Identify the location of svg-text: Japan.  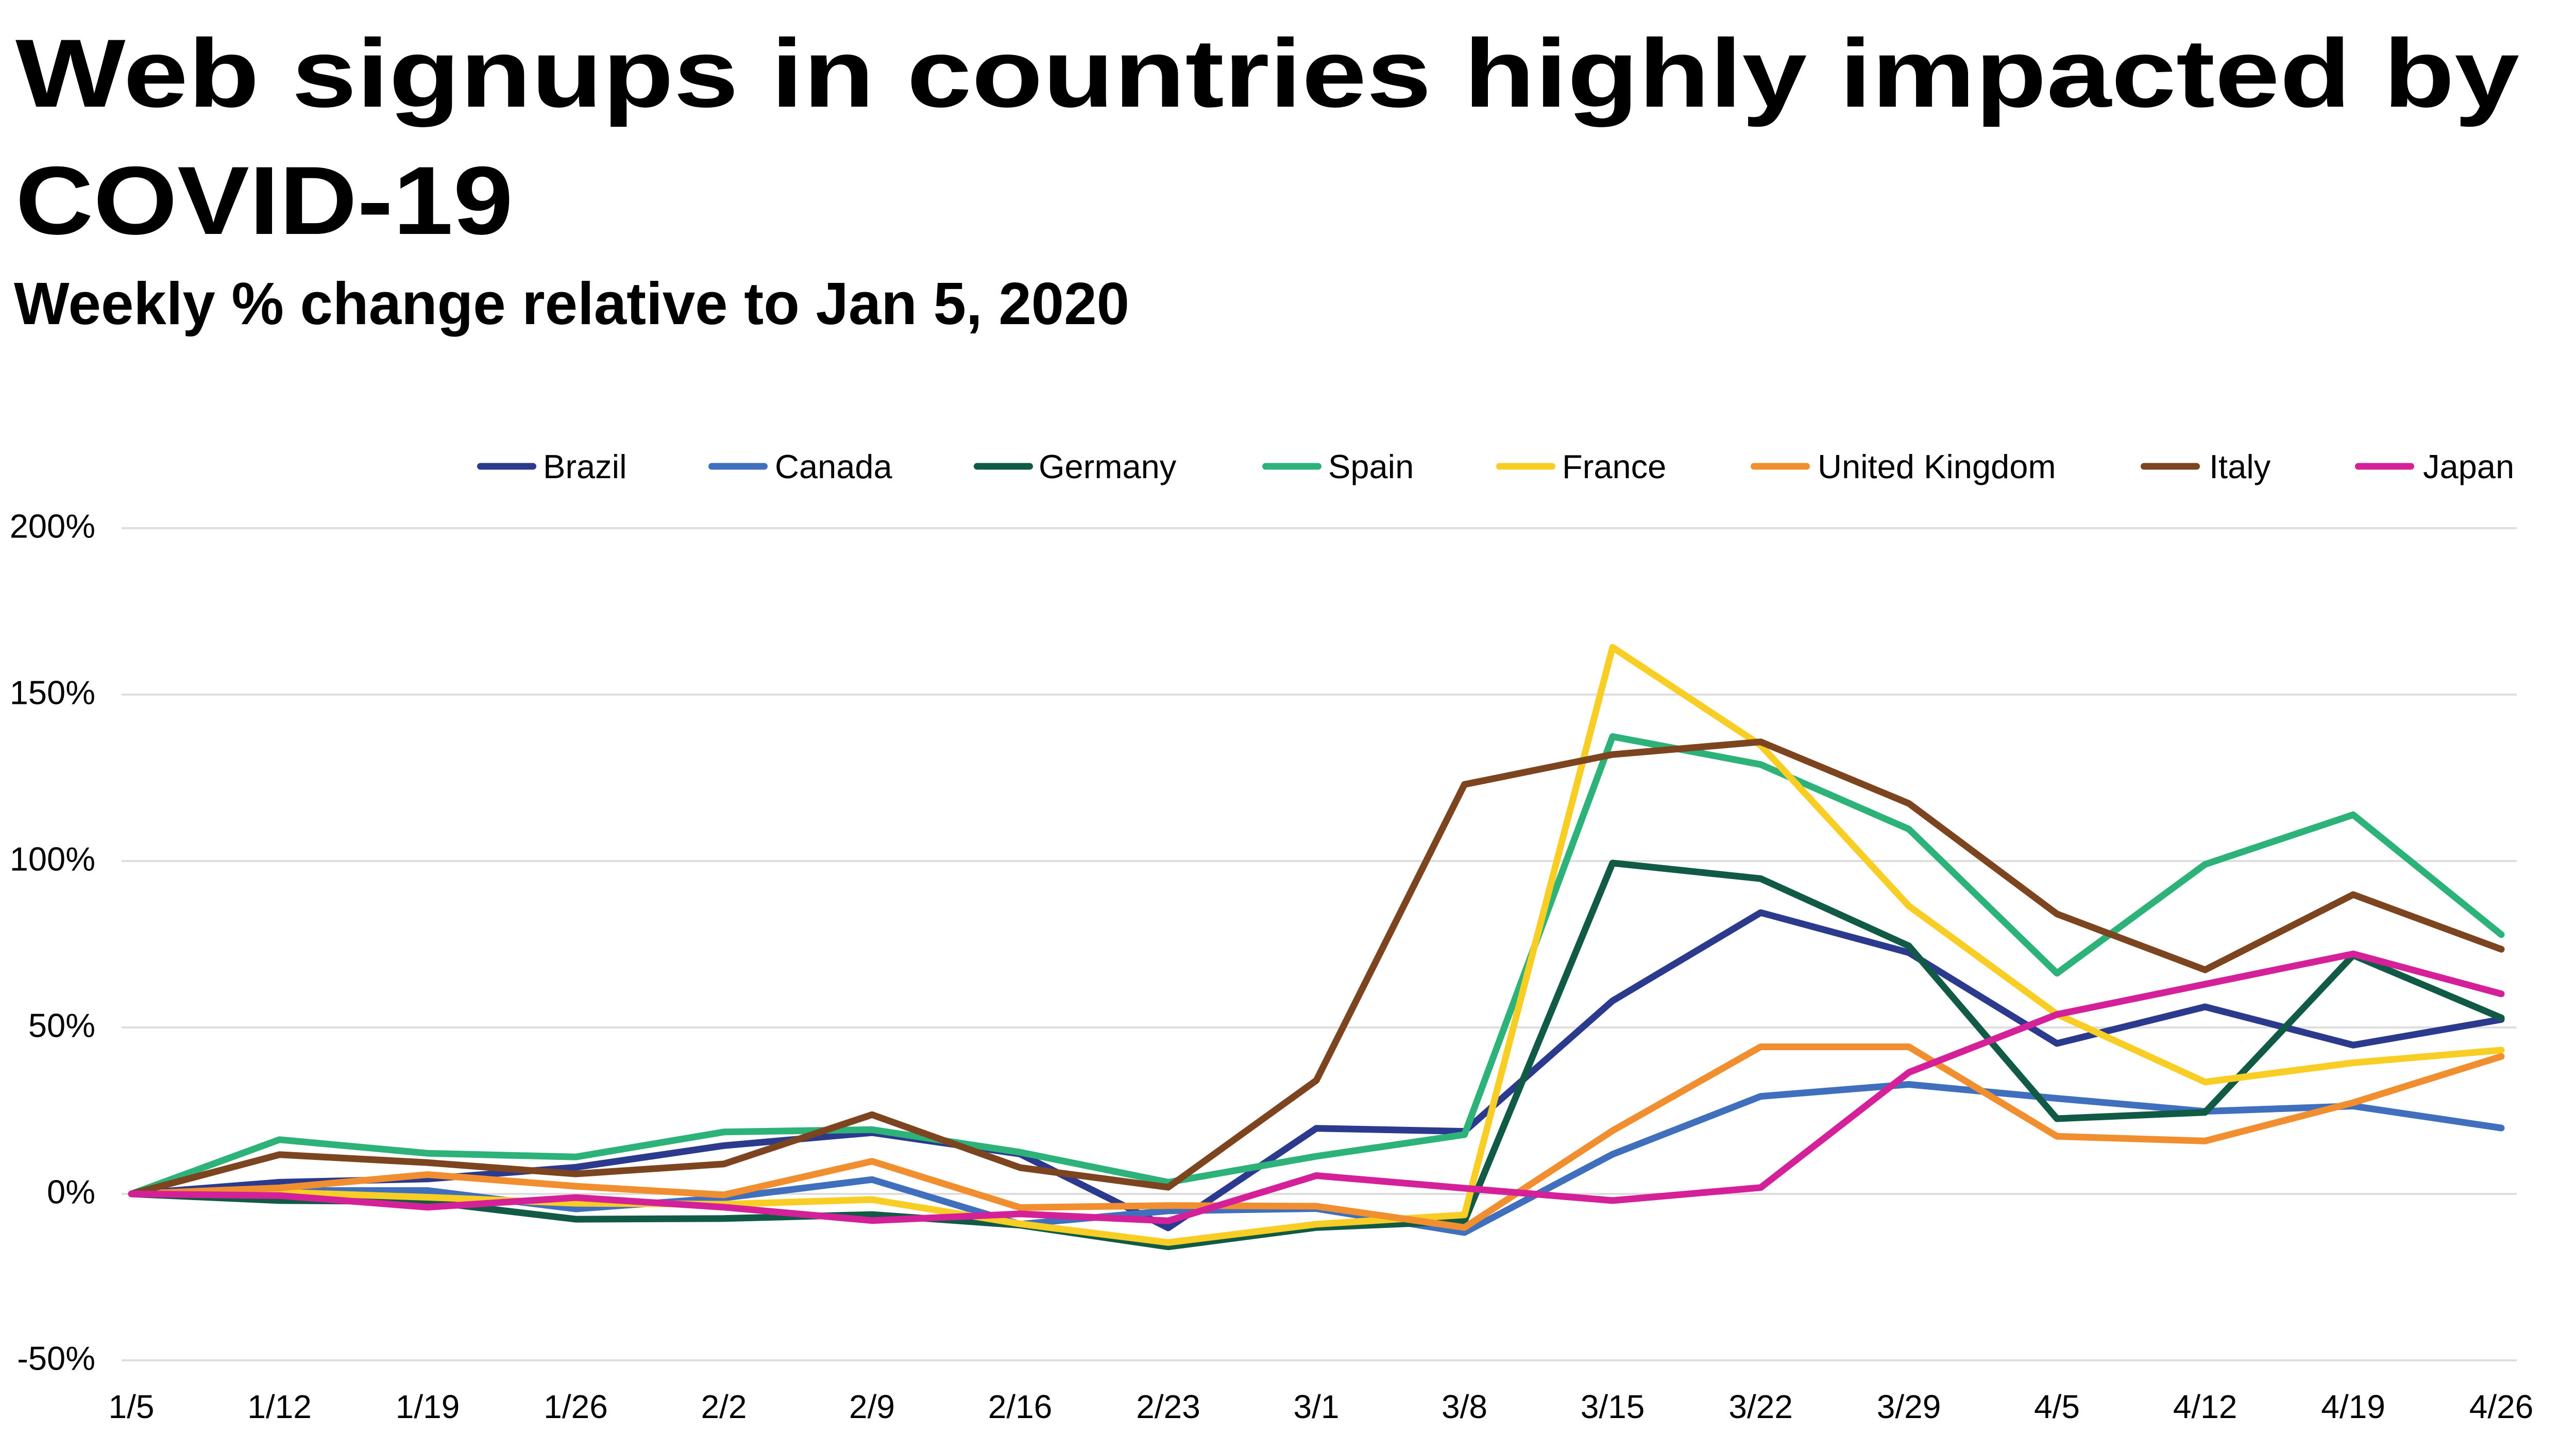
(2468, 466).